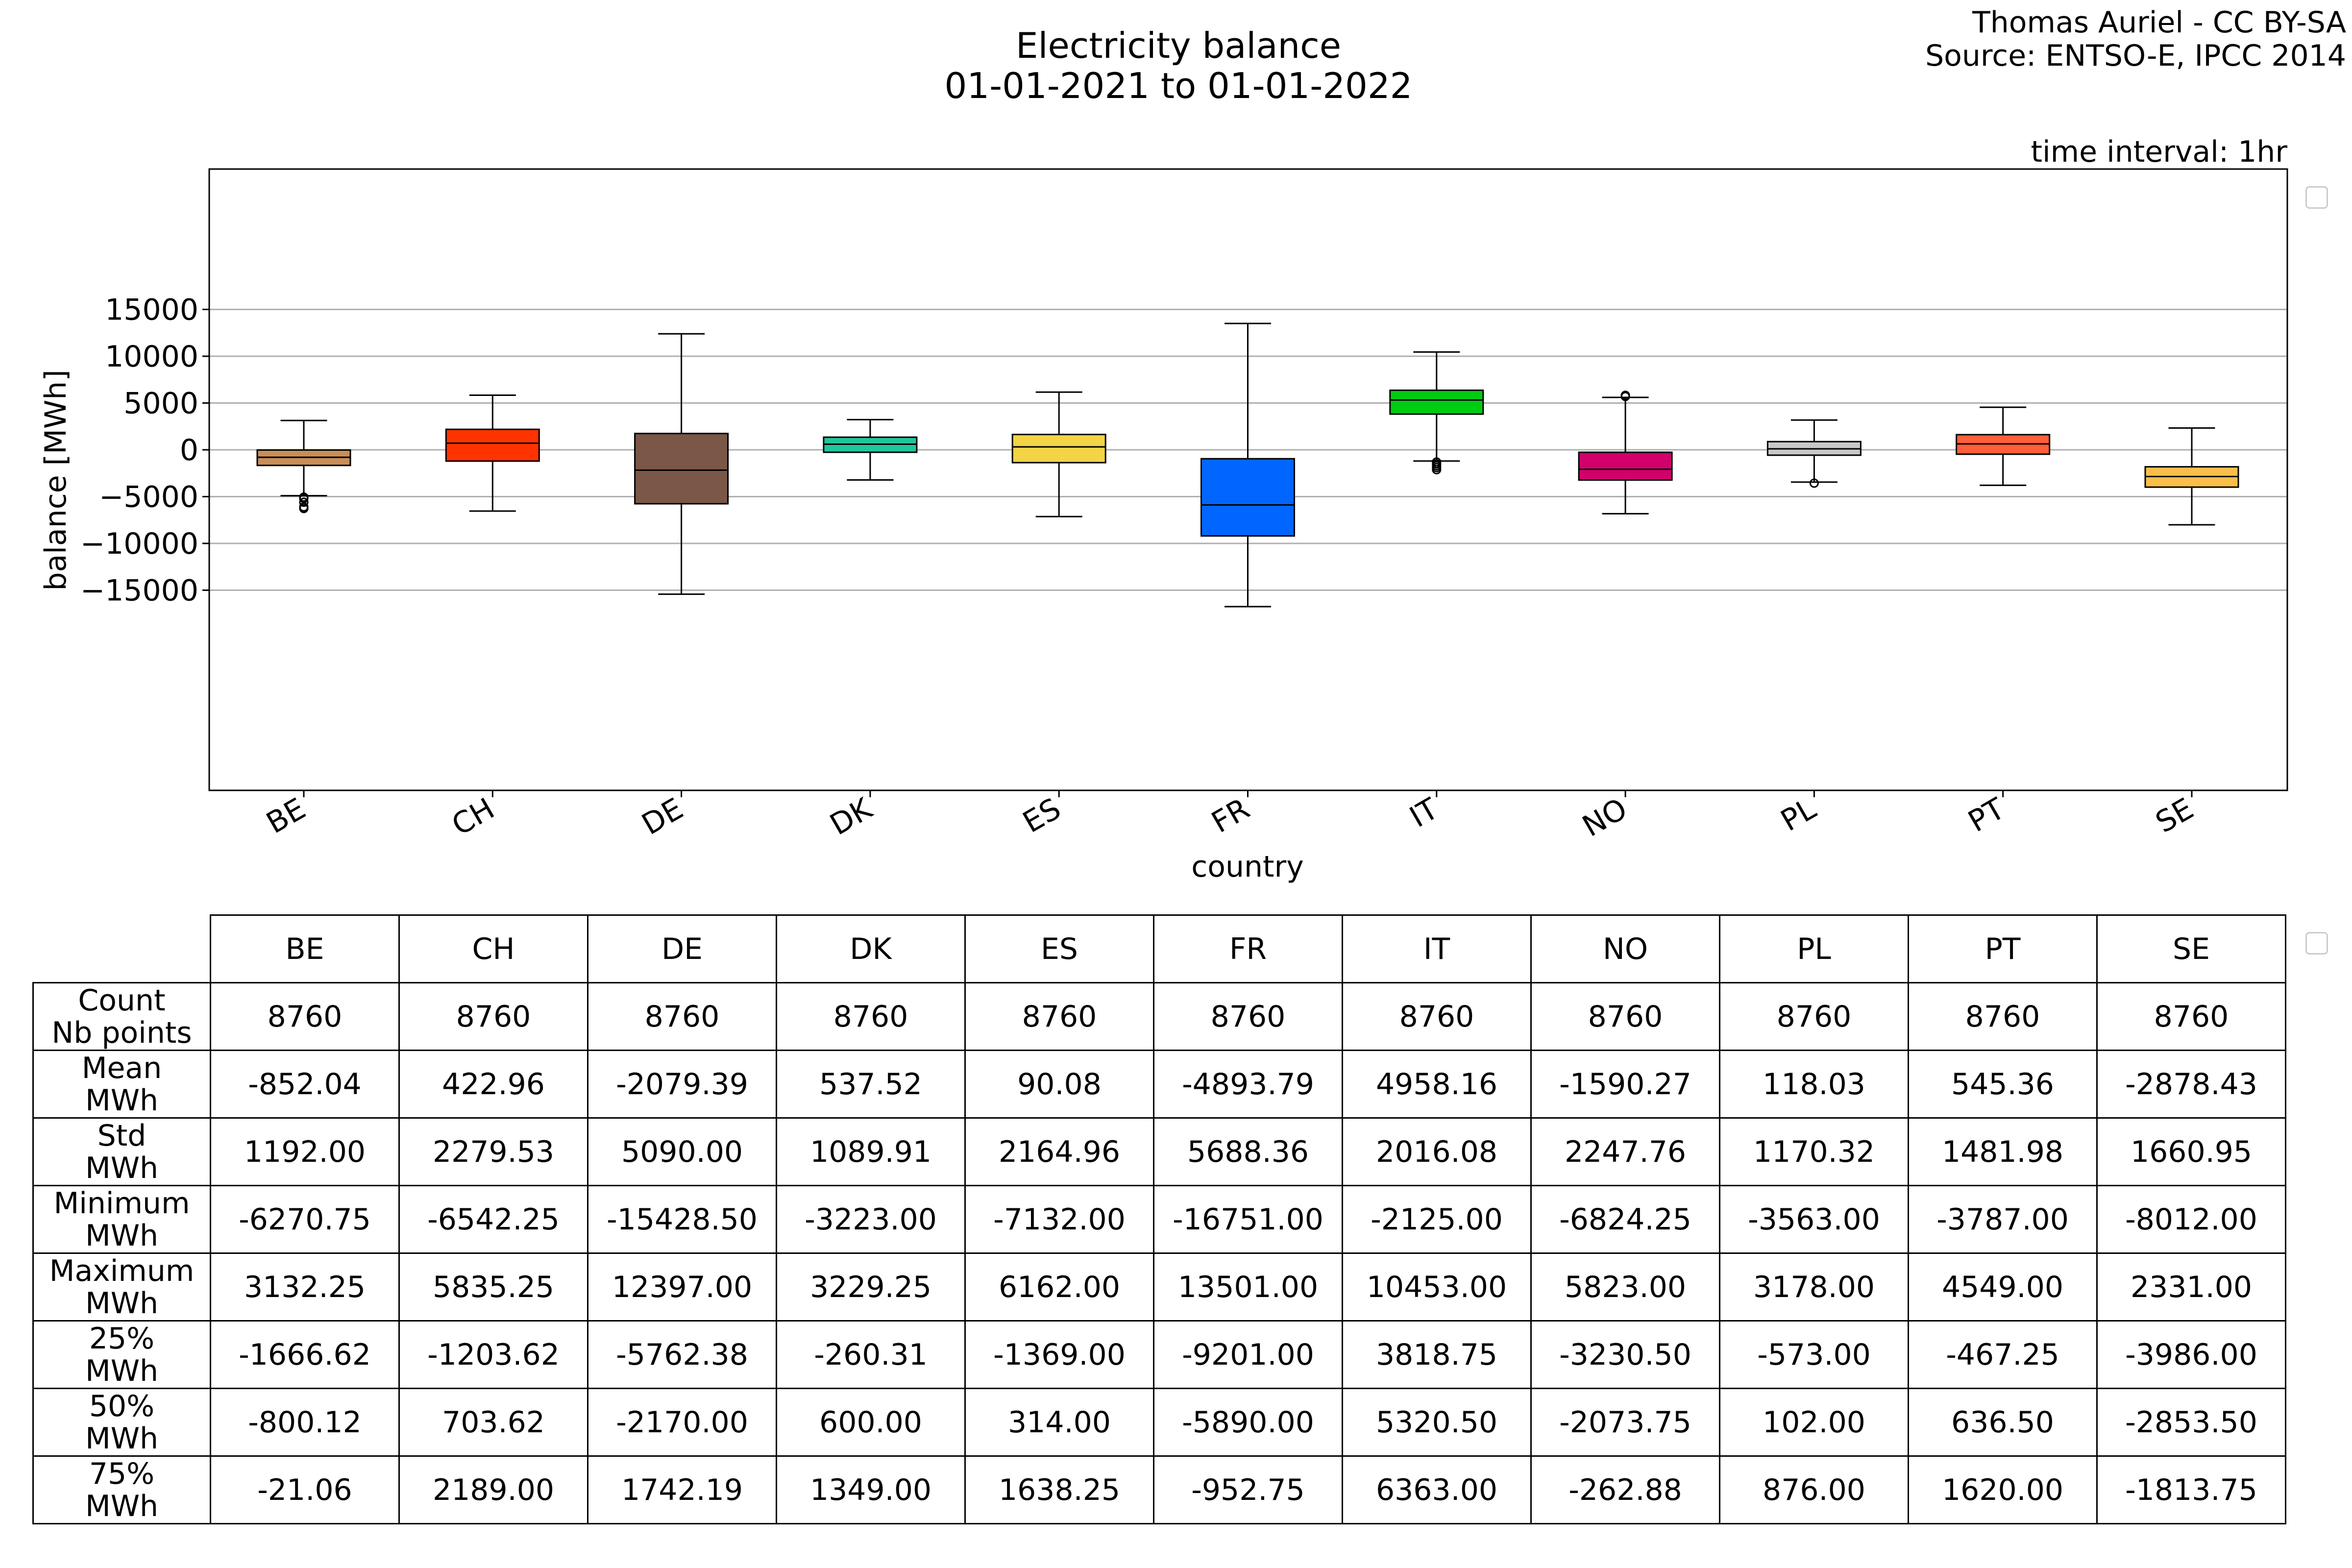 This screenshot has height=1568, width=2352. Describe the element at coordinates (2159, 152) in the screenshot. I see `time-interval-note: time interval: 1hr` at that location.